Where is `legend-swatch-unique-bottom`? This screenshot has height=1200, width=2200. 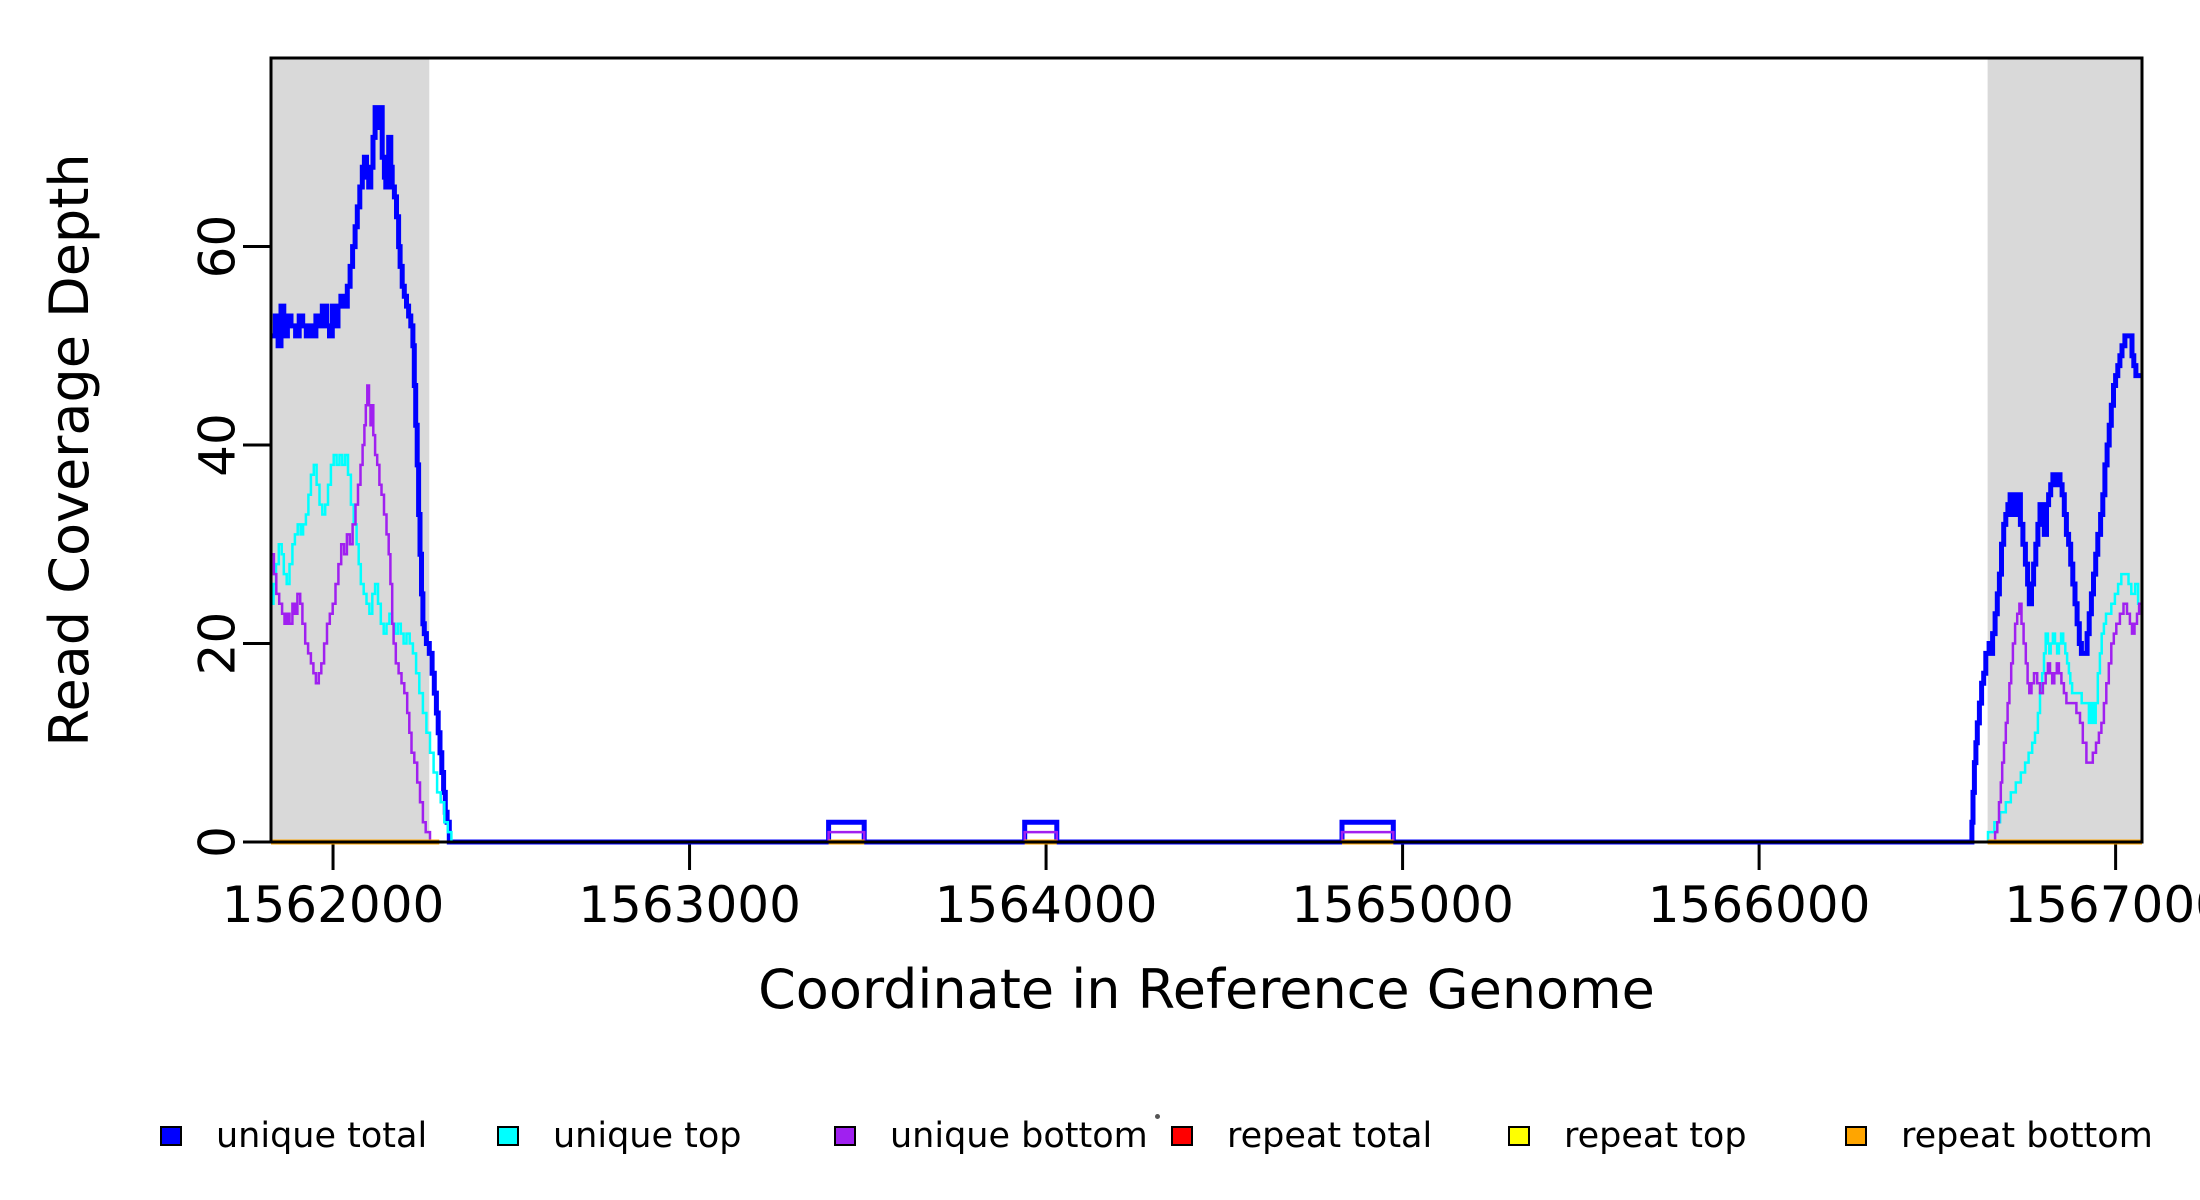
legend-swatch-unique-bottom is located at coordinates (845, 1136).